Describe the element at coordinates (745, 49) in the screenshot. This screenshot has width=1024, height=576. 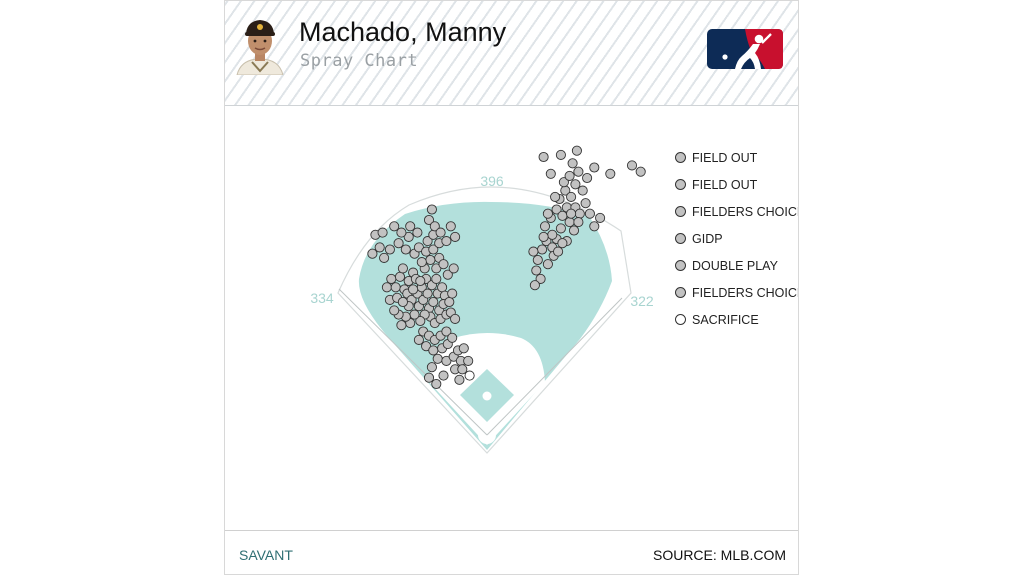
I see `mlb-logo-icon` at that location.